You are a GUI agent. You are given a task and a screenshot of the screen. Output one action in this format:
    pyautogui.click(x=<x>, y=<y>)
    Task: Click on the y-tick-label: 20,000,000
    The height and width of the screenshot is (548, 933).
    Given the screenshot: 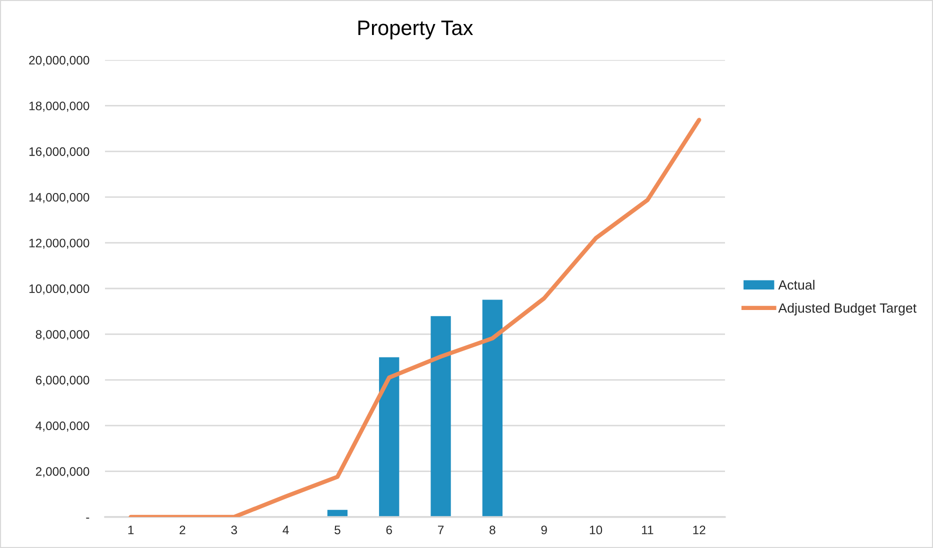 What is the action you would take?
    pyautogui.click(x=59, y=61)
    